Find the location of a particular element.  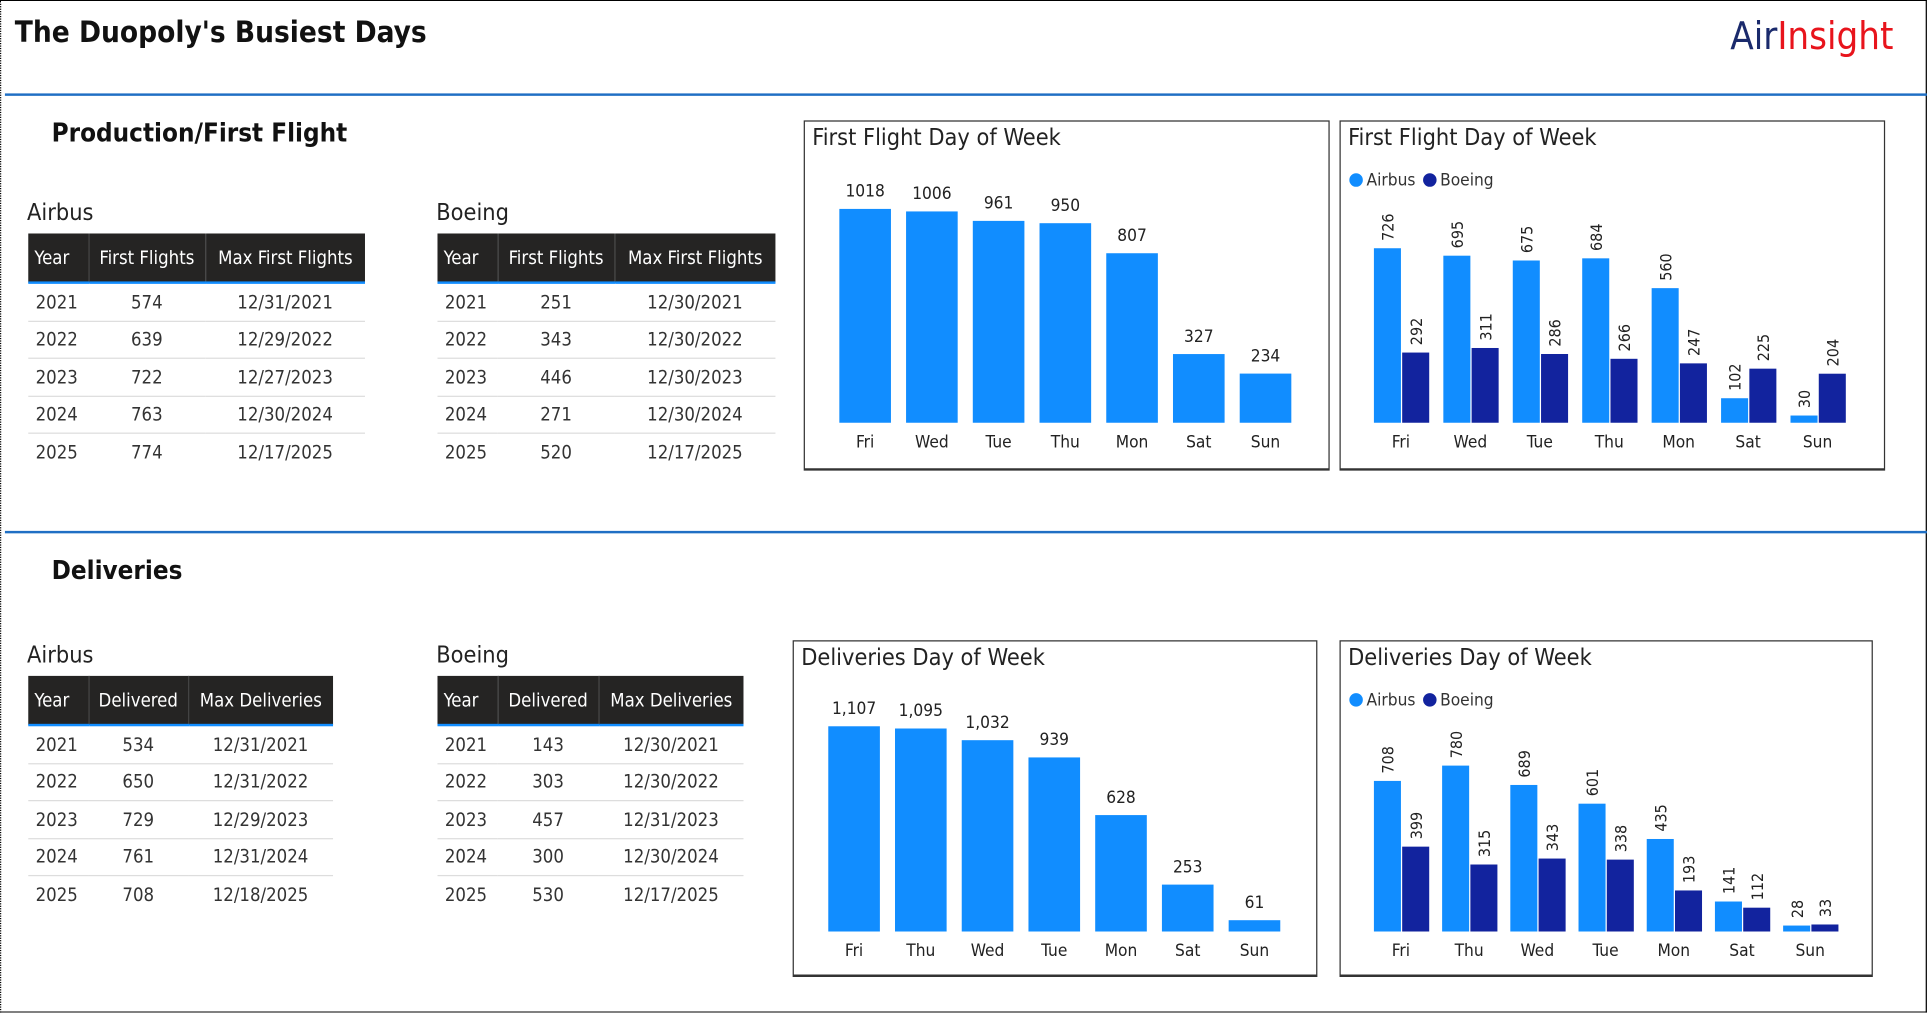

x-axis-tick-label: Wed is located at coordinates (932, 442).